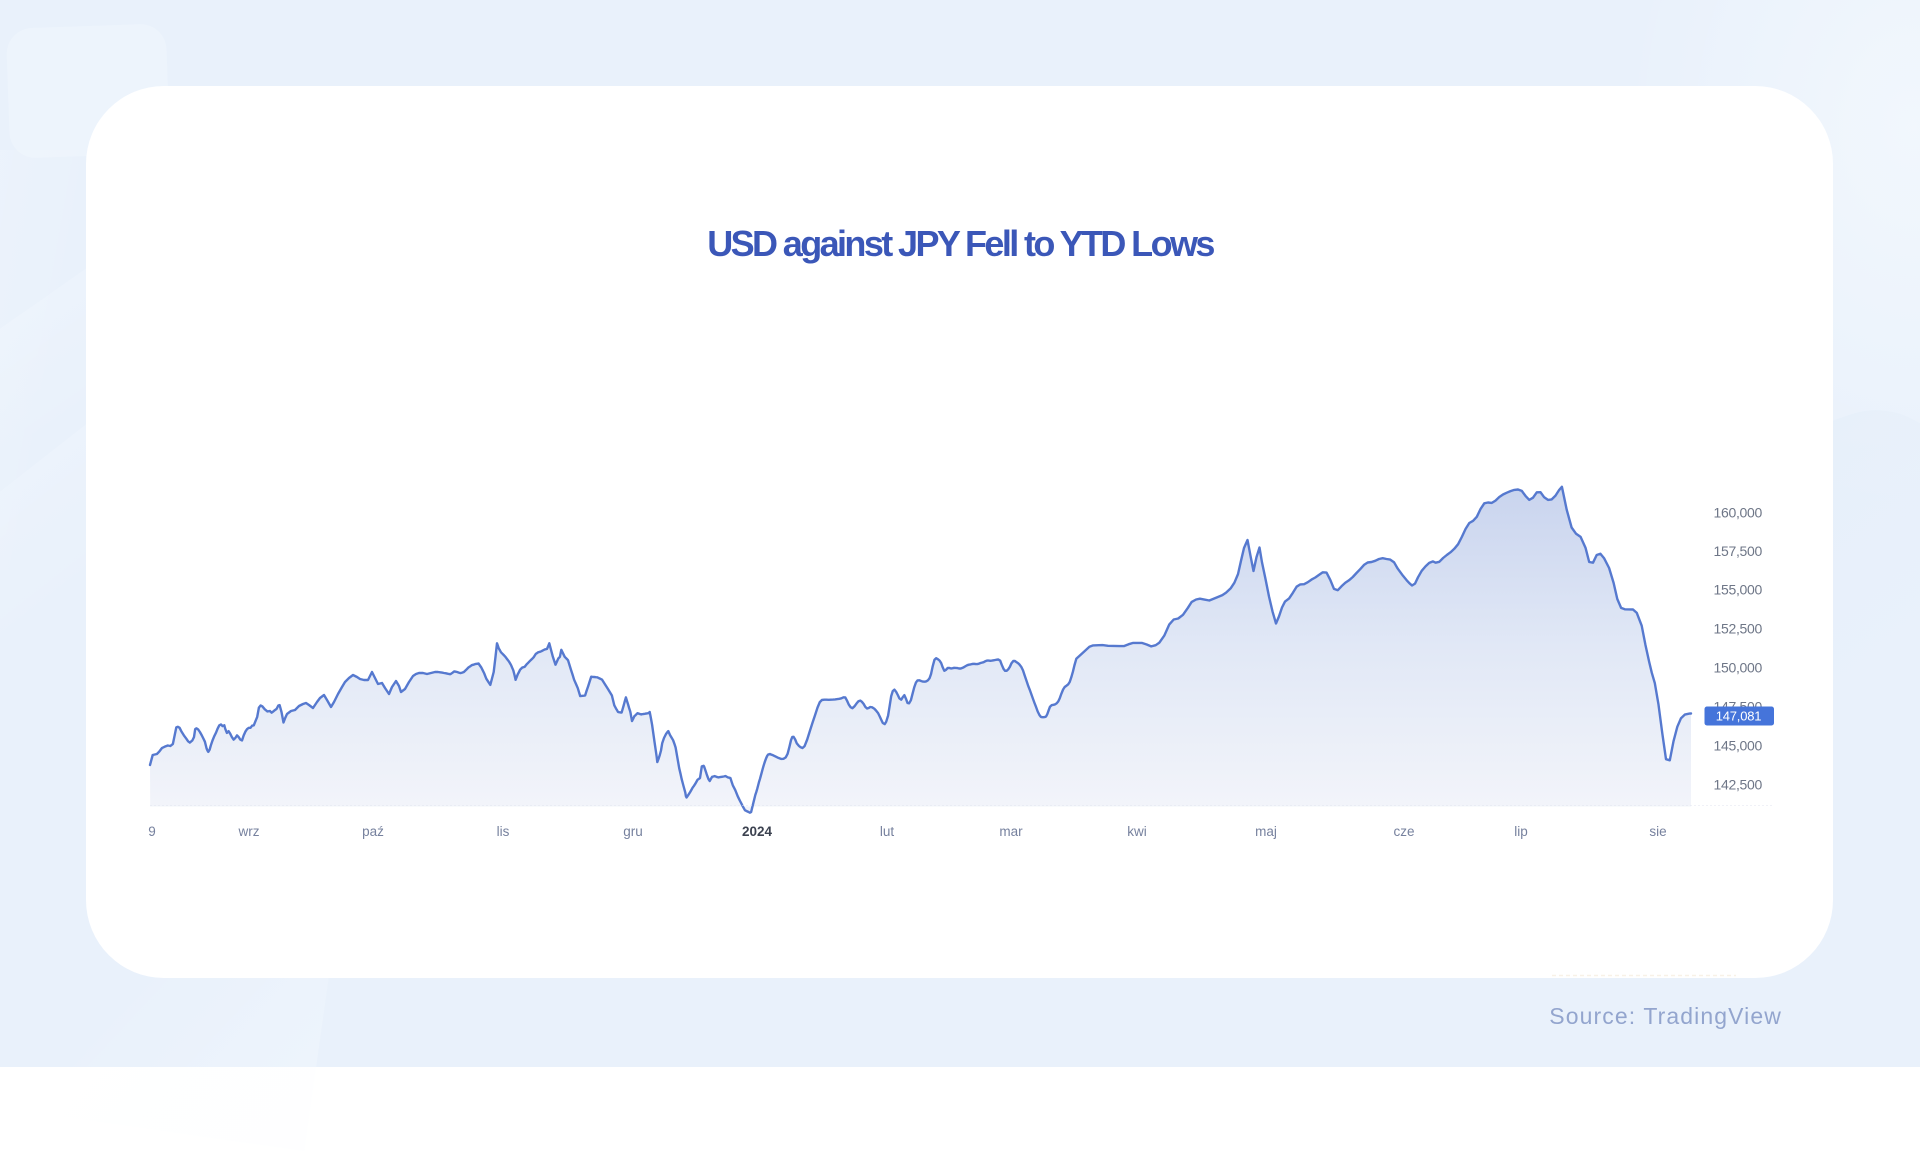  Describe the element at coordinates (1737, 590) in the screenshot. I see `svg-text: 155,000` at that location.